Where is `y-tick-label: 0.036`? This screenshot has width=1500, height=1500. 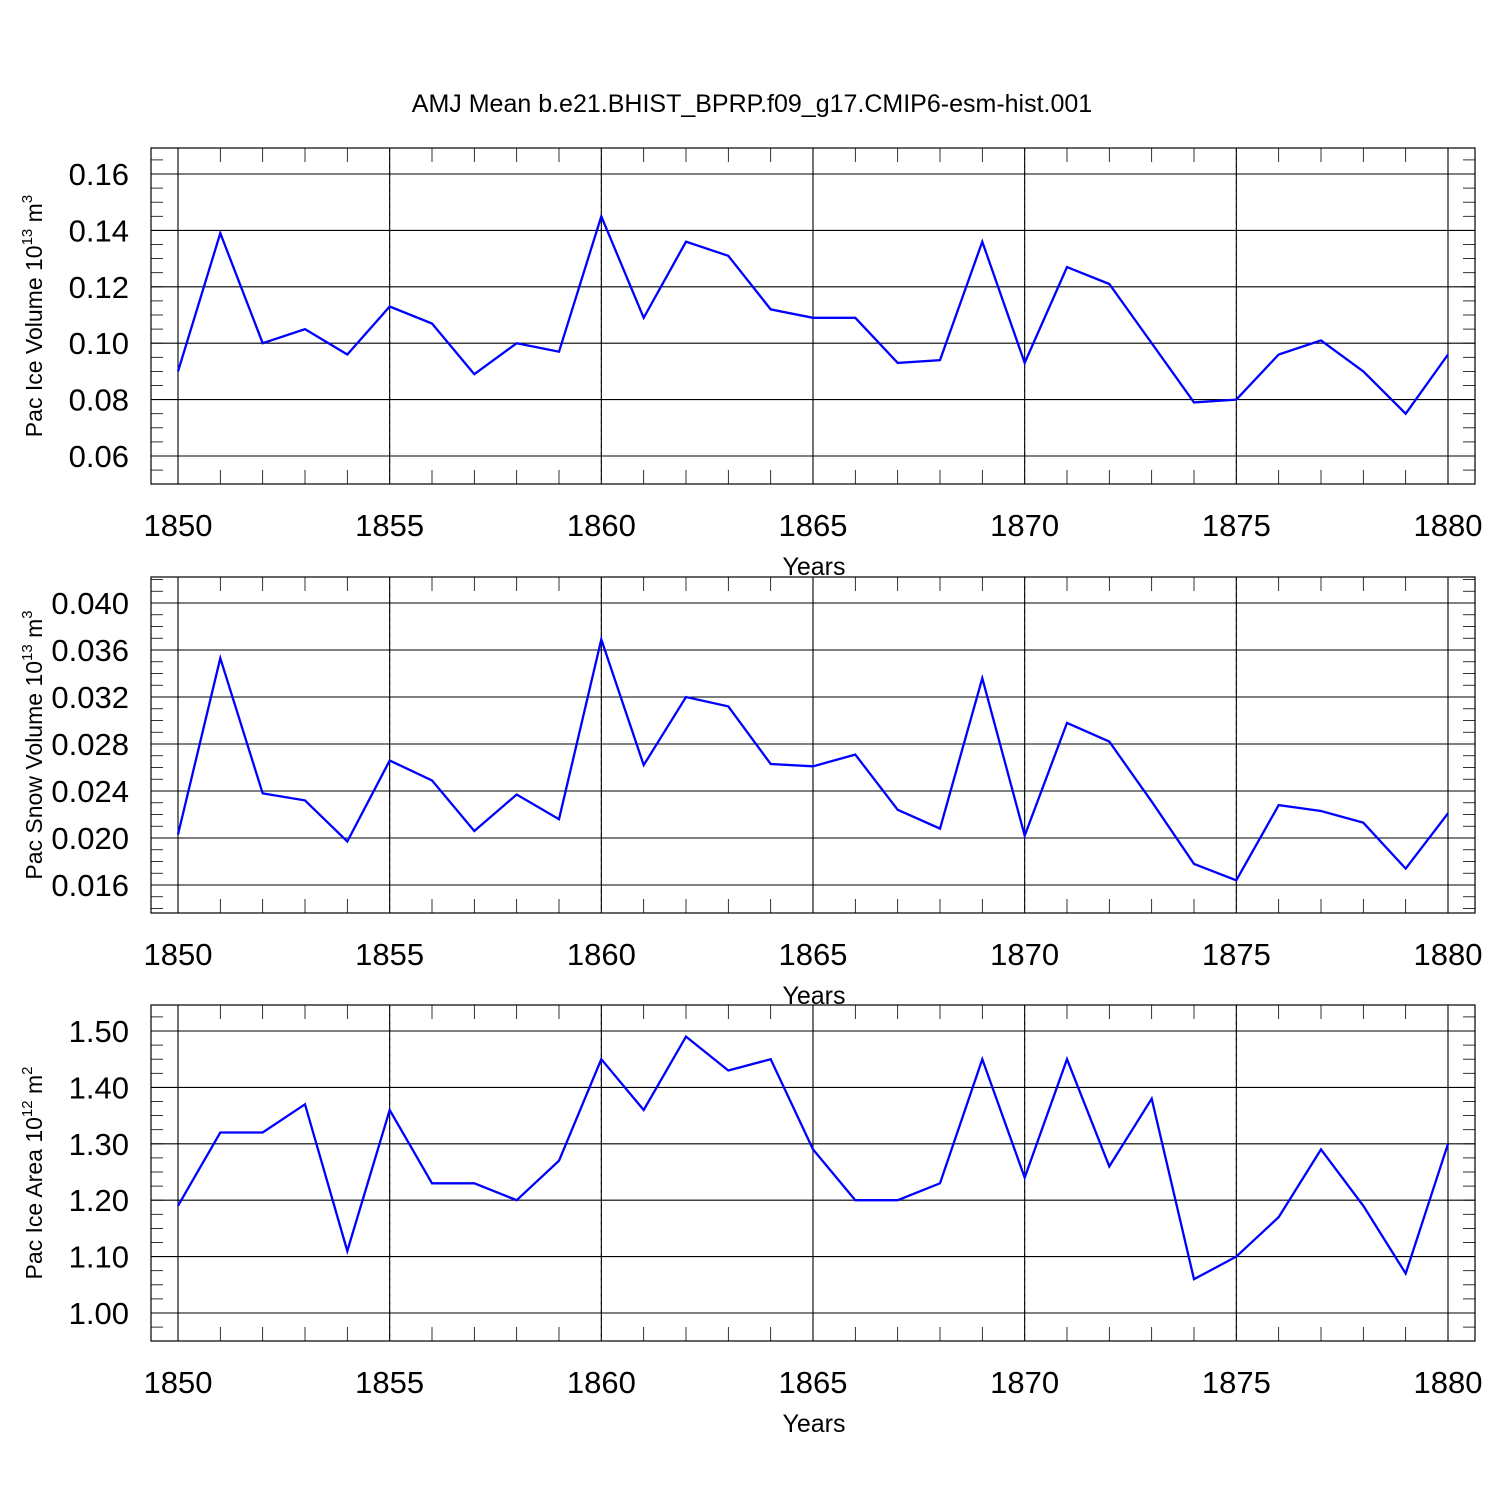
y-tick-label: 0.036 is located at coordinates (90, 650).